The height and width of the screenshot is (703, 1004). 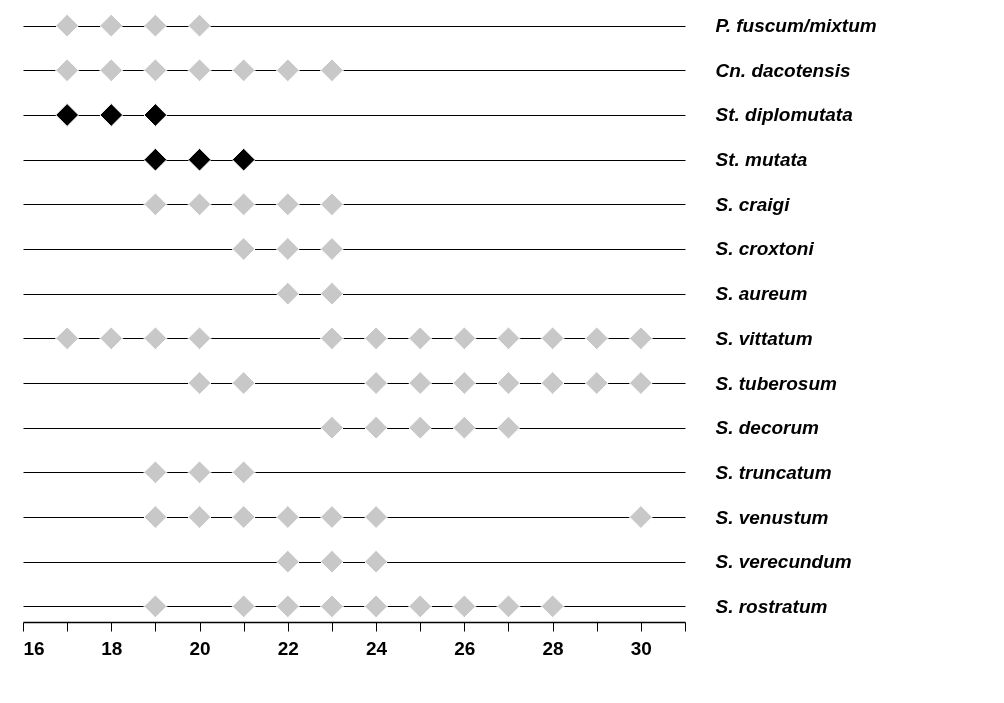 I want to click on x-tick-label: 24, so click(x=377, y=648).